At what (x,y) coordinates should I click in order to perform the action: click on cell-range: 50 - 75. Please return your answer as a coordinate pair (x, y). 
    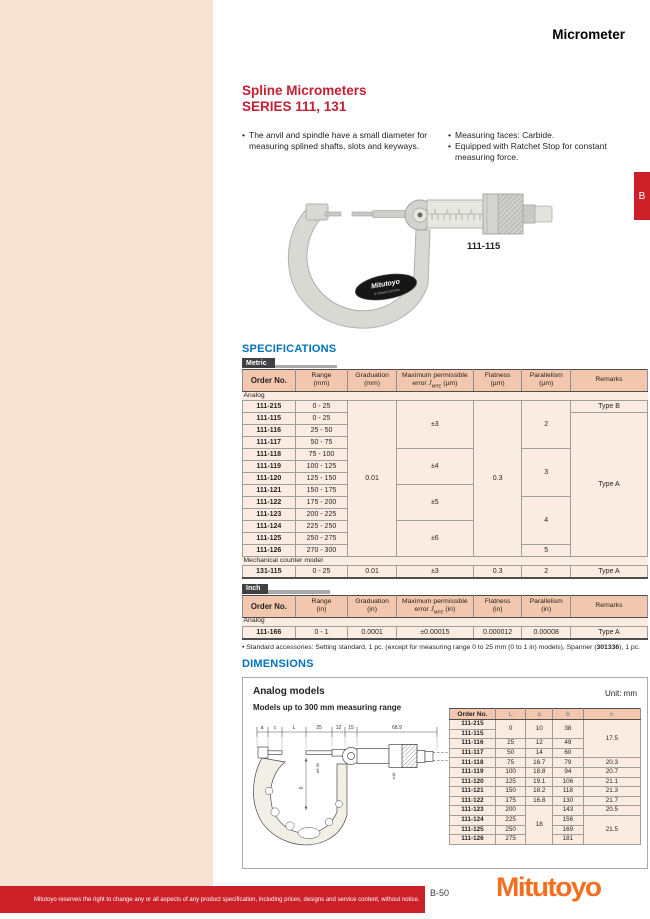
    Looking at the image, I should click on (321, 442).